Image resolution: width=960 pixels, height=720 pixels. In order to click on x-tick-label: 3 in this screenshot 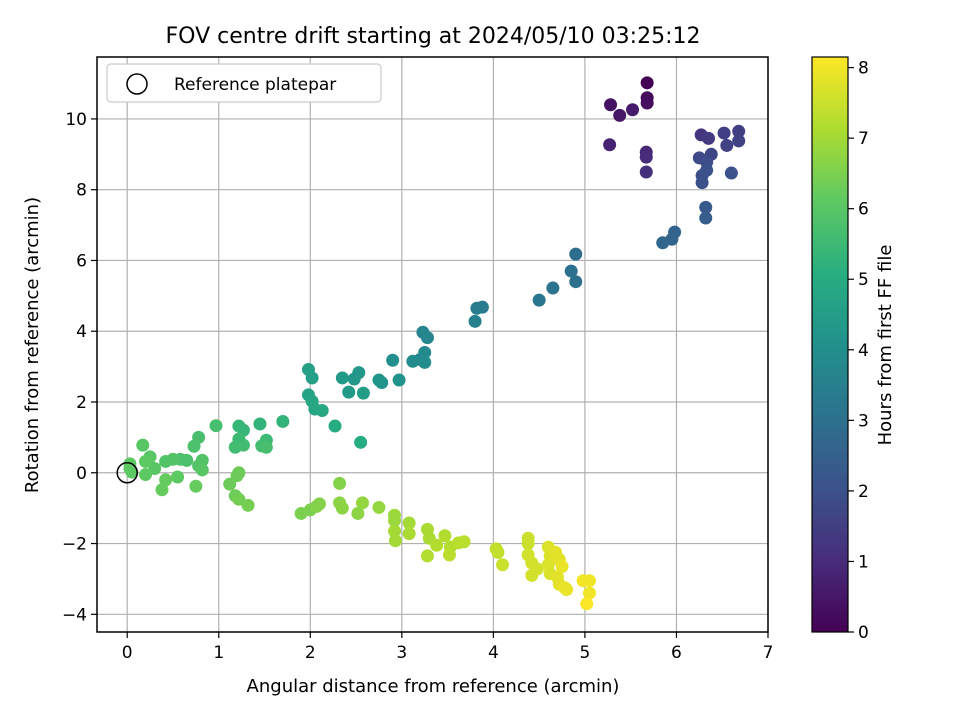, I will do `click(401, 653)`.